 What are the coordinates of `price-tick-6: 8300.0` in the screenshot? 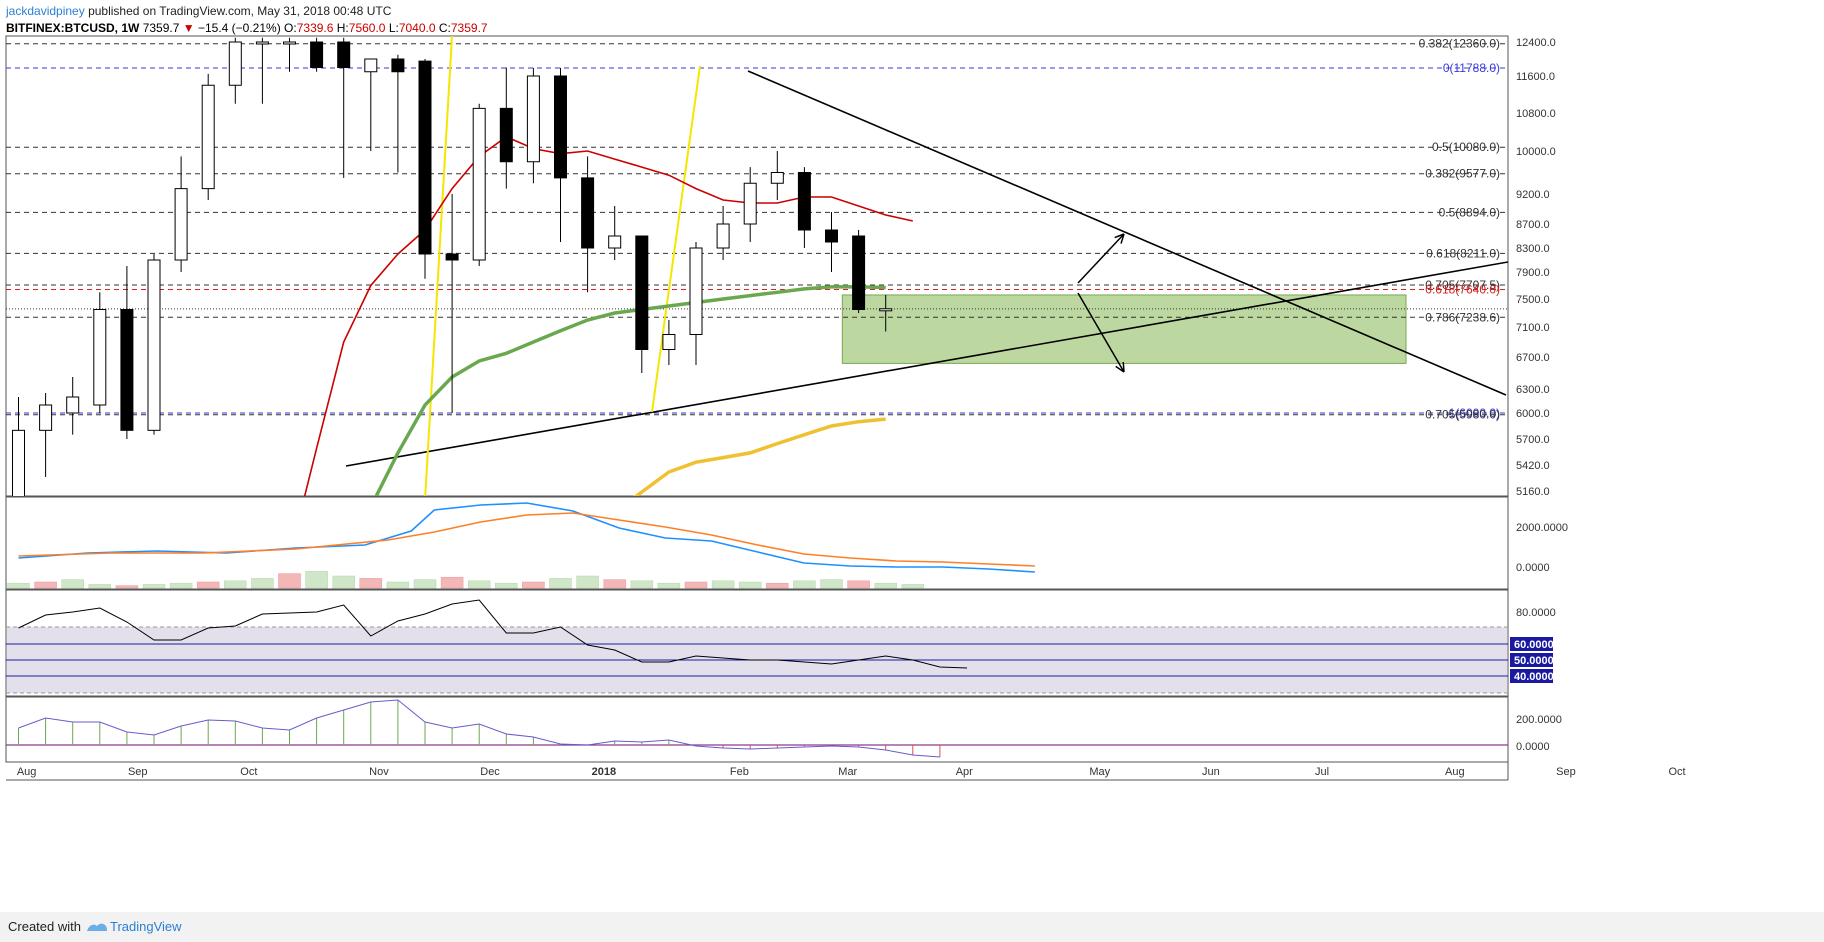 It's located at (1533, 249).